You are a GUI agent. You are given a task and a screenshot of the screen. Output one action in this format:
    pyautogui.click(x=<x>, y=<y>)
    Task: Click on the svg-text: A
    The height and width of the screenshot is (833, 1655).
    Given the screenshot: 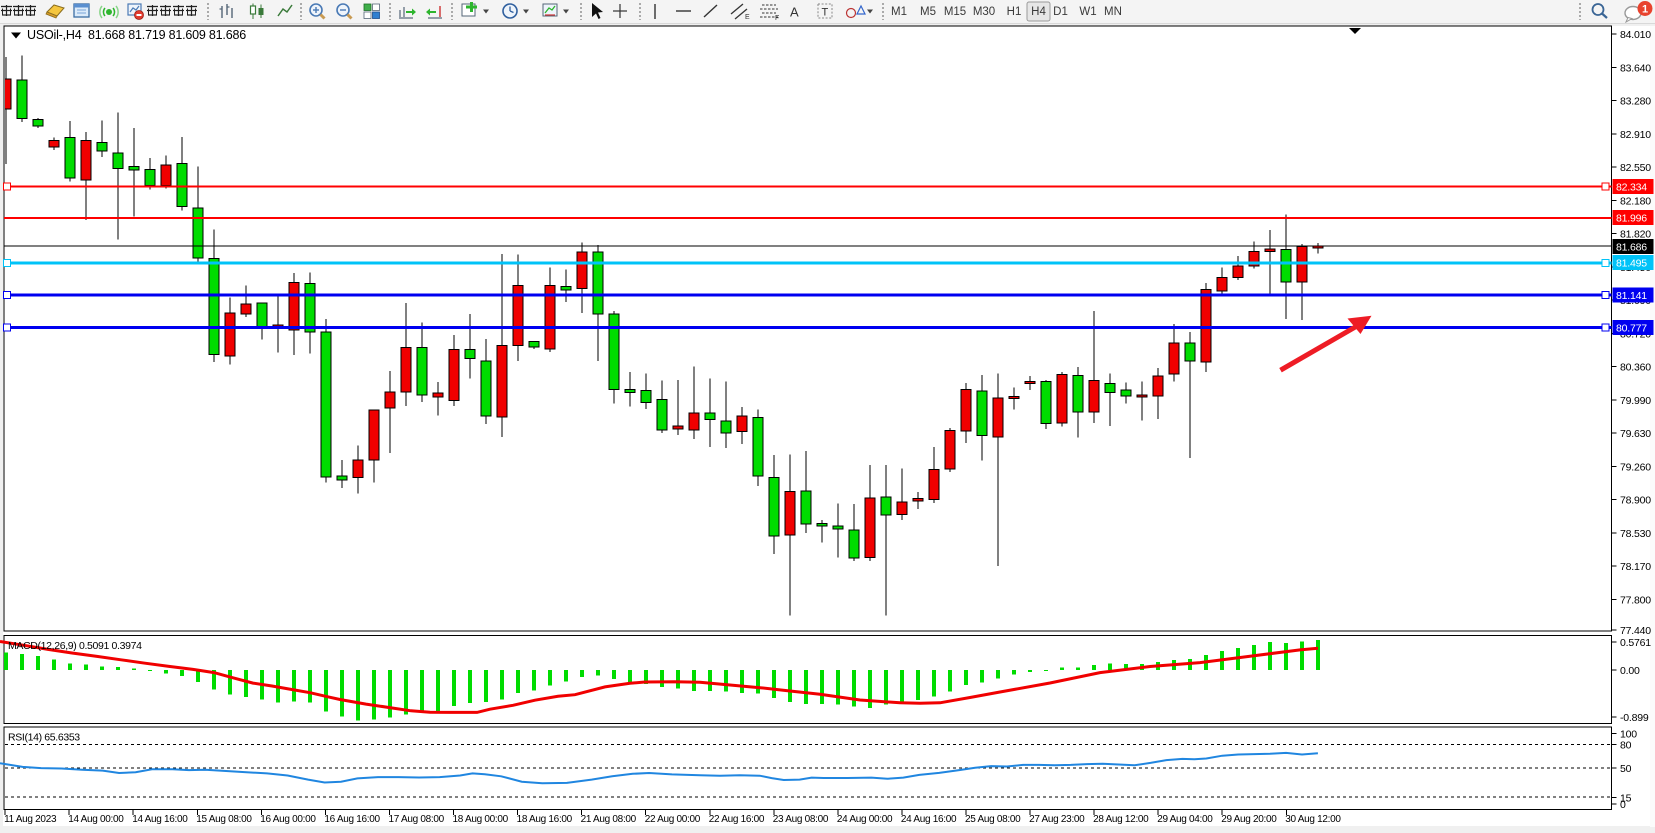 What is the action you would take?
    pyautogui.click(x=794, y=12)
    